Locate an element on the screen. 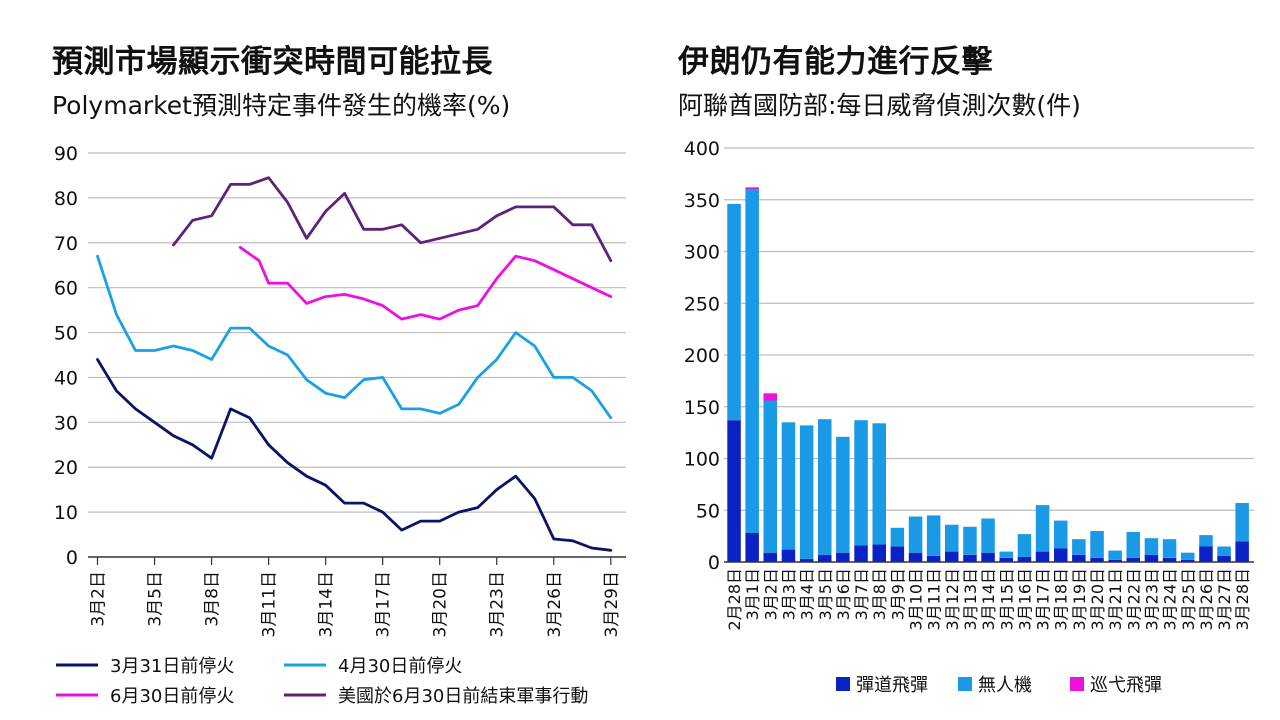  right-x-tick-label: 3月19日 is located at coordinates (1079, 599).